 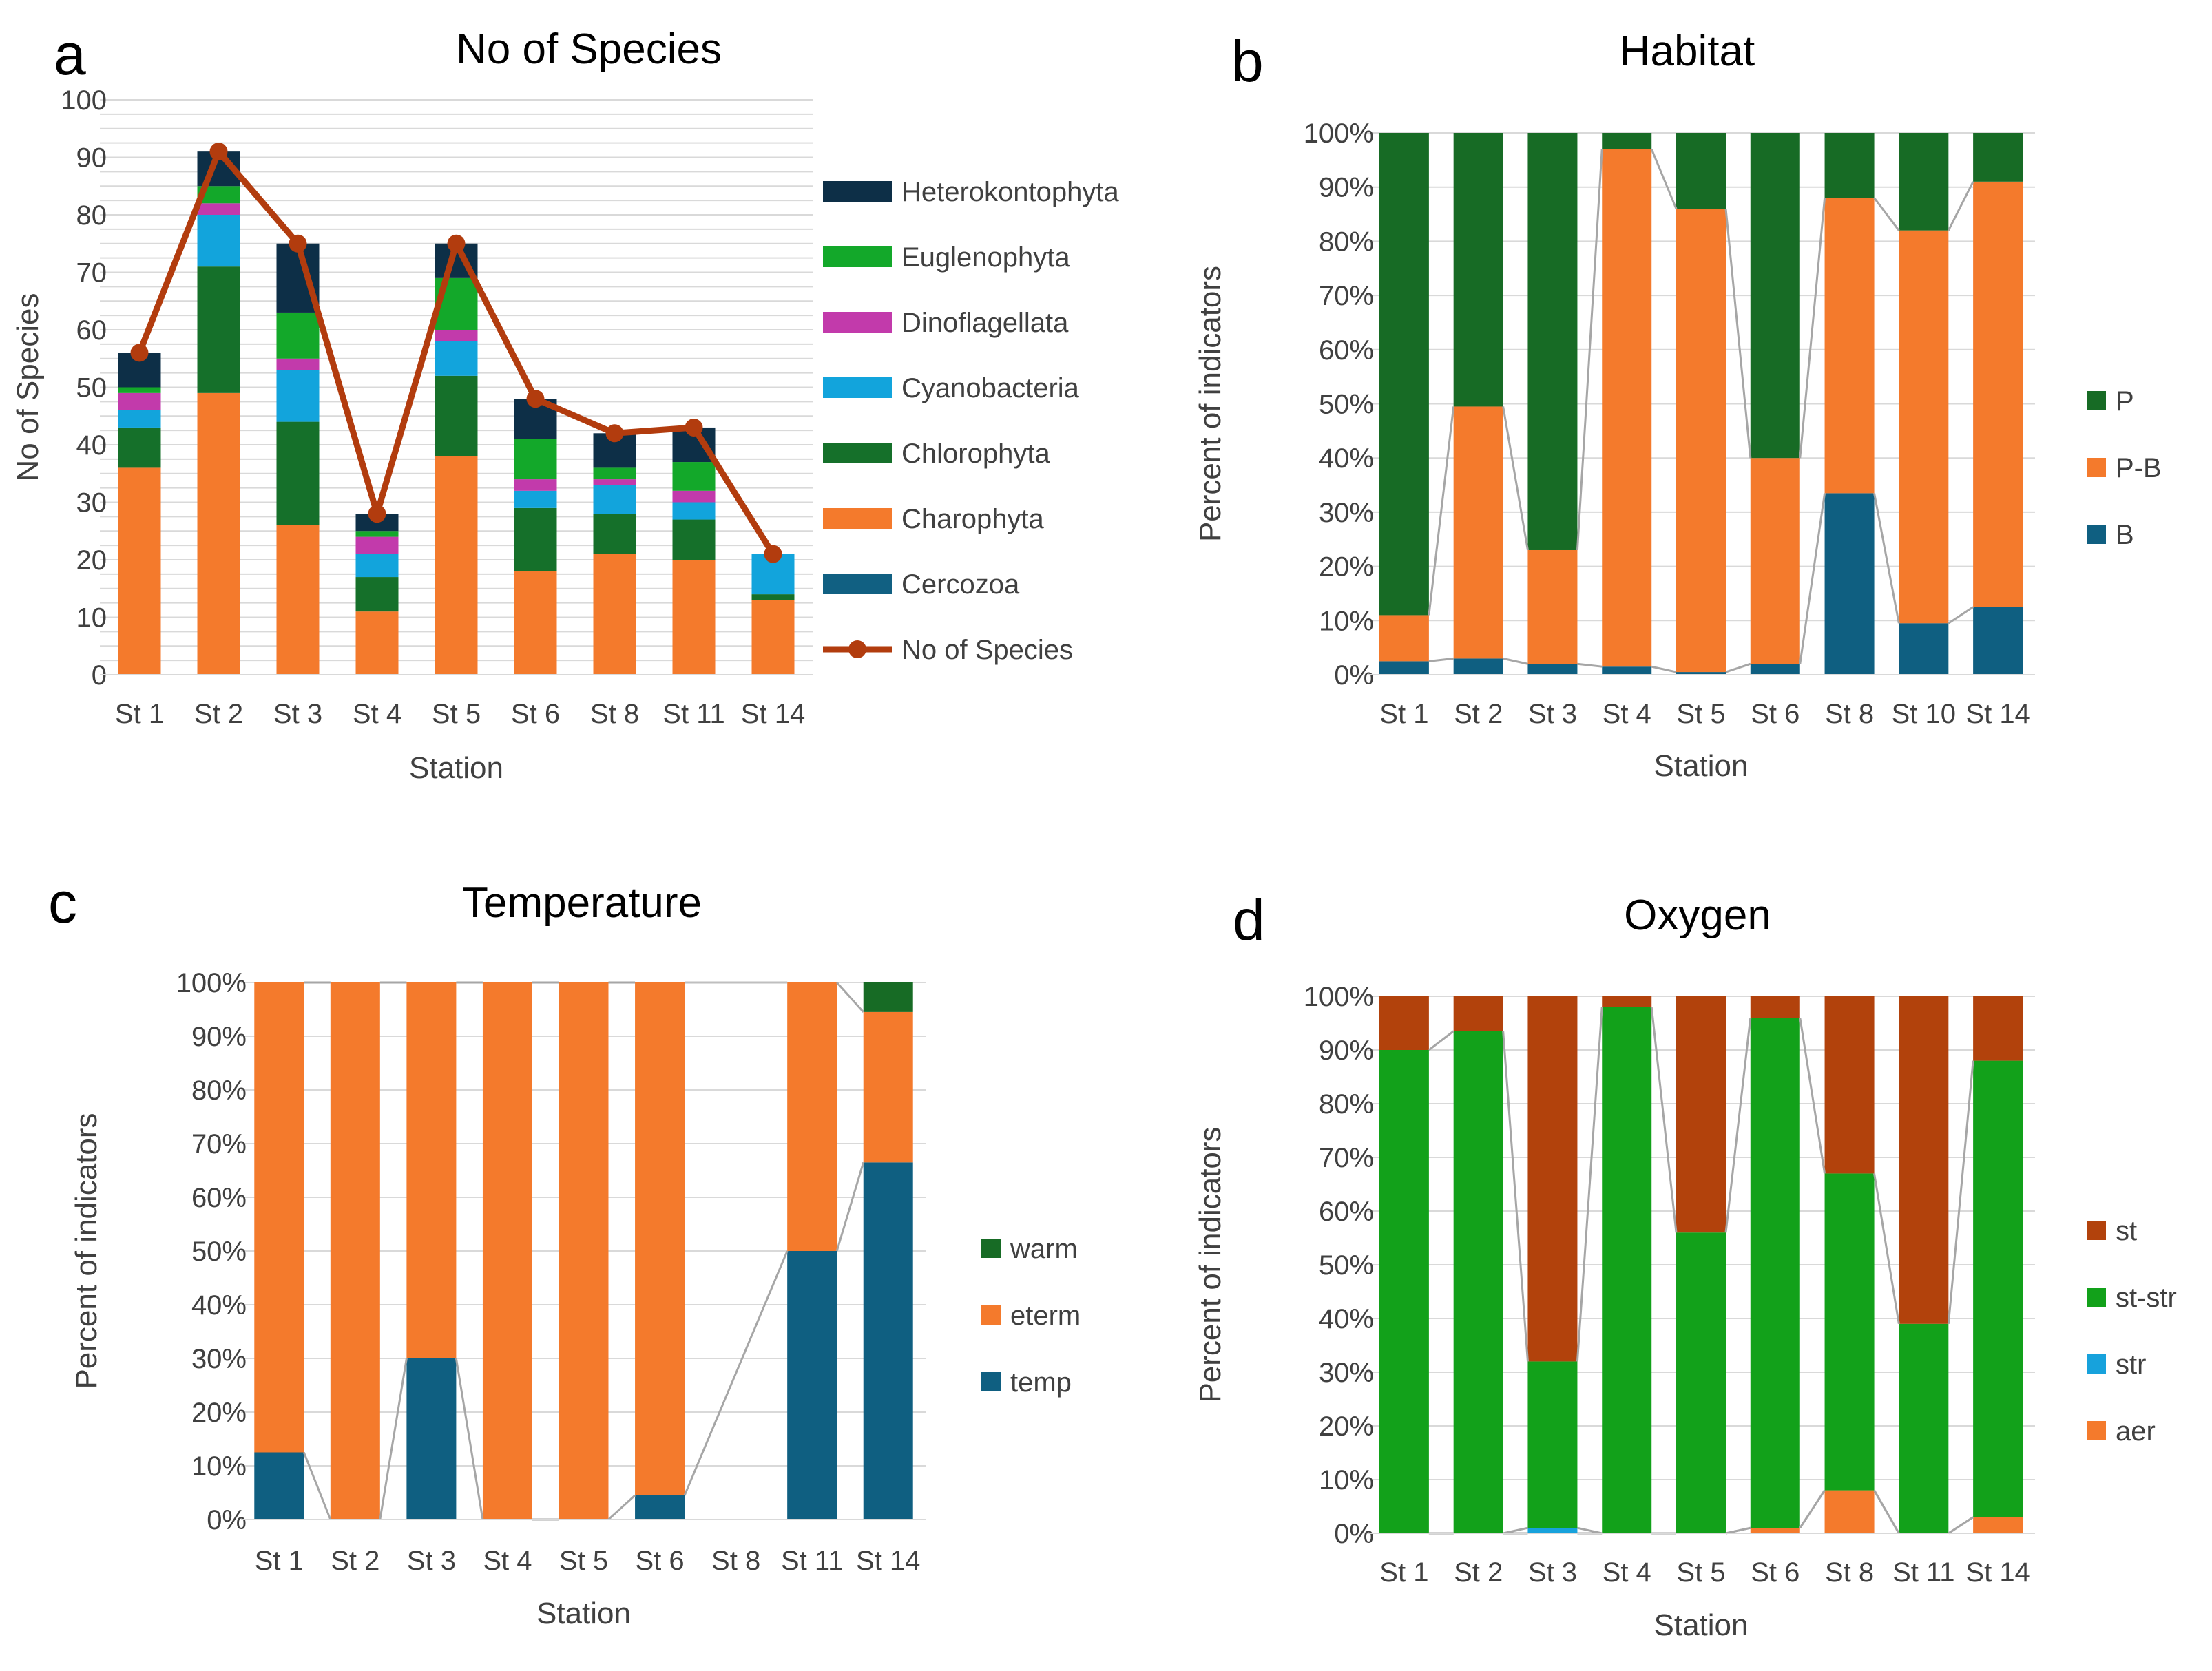 What do you see at coordinates (1346, 242) in the screenshot?
I see `y-tick-label: 80%` at bounding box center [1346, 242].